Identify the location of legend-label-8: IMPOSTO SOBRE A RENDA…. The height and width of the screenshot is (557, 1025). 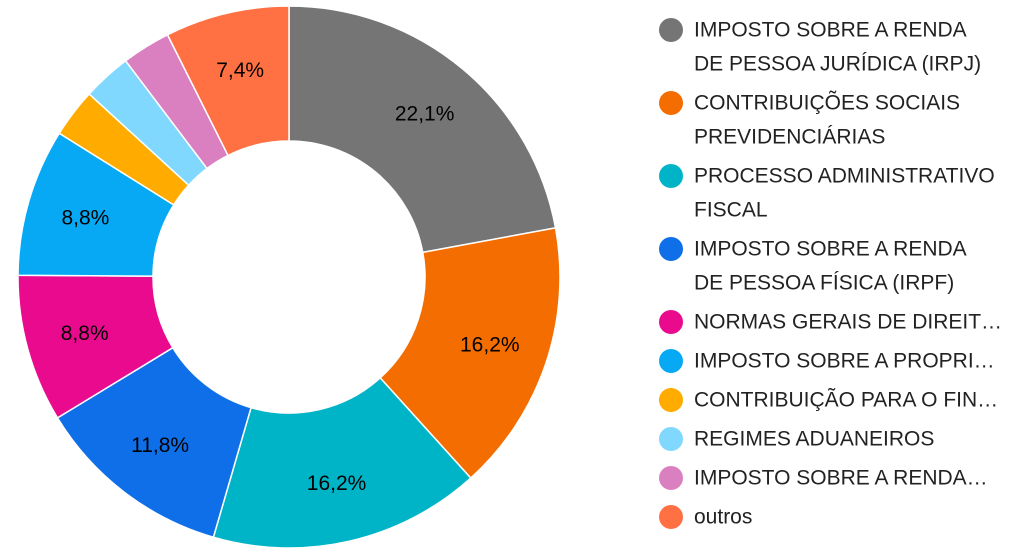
(841, 478).